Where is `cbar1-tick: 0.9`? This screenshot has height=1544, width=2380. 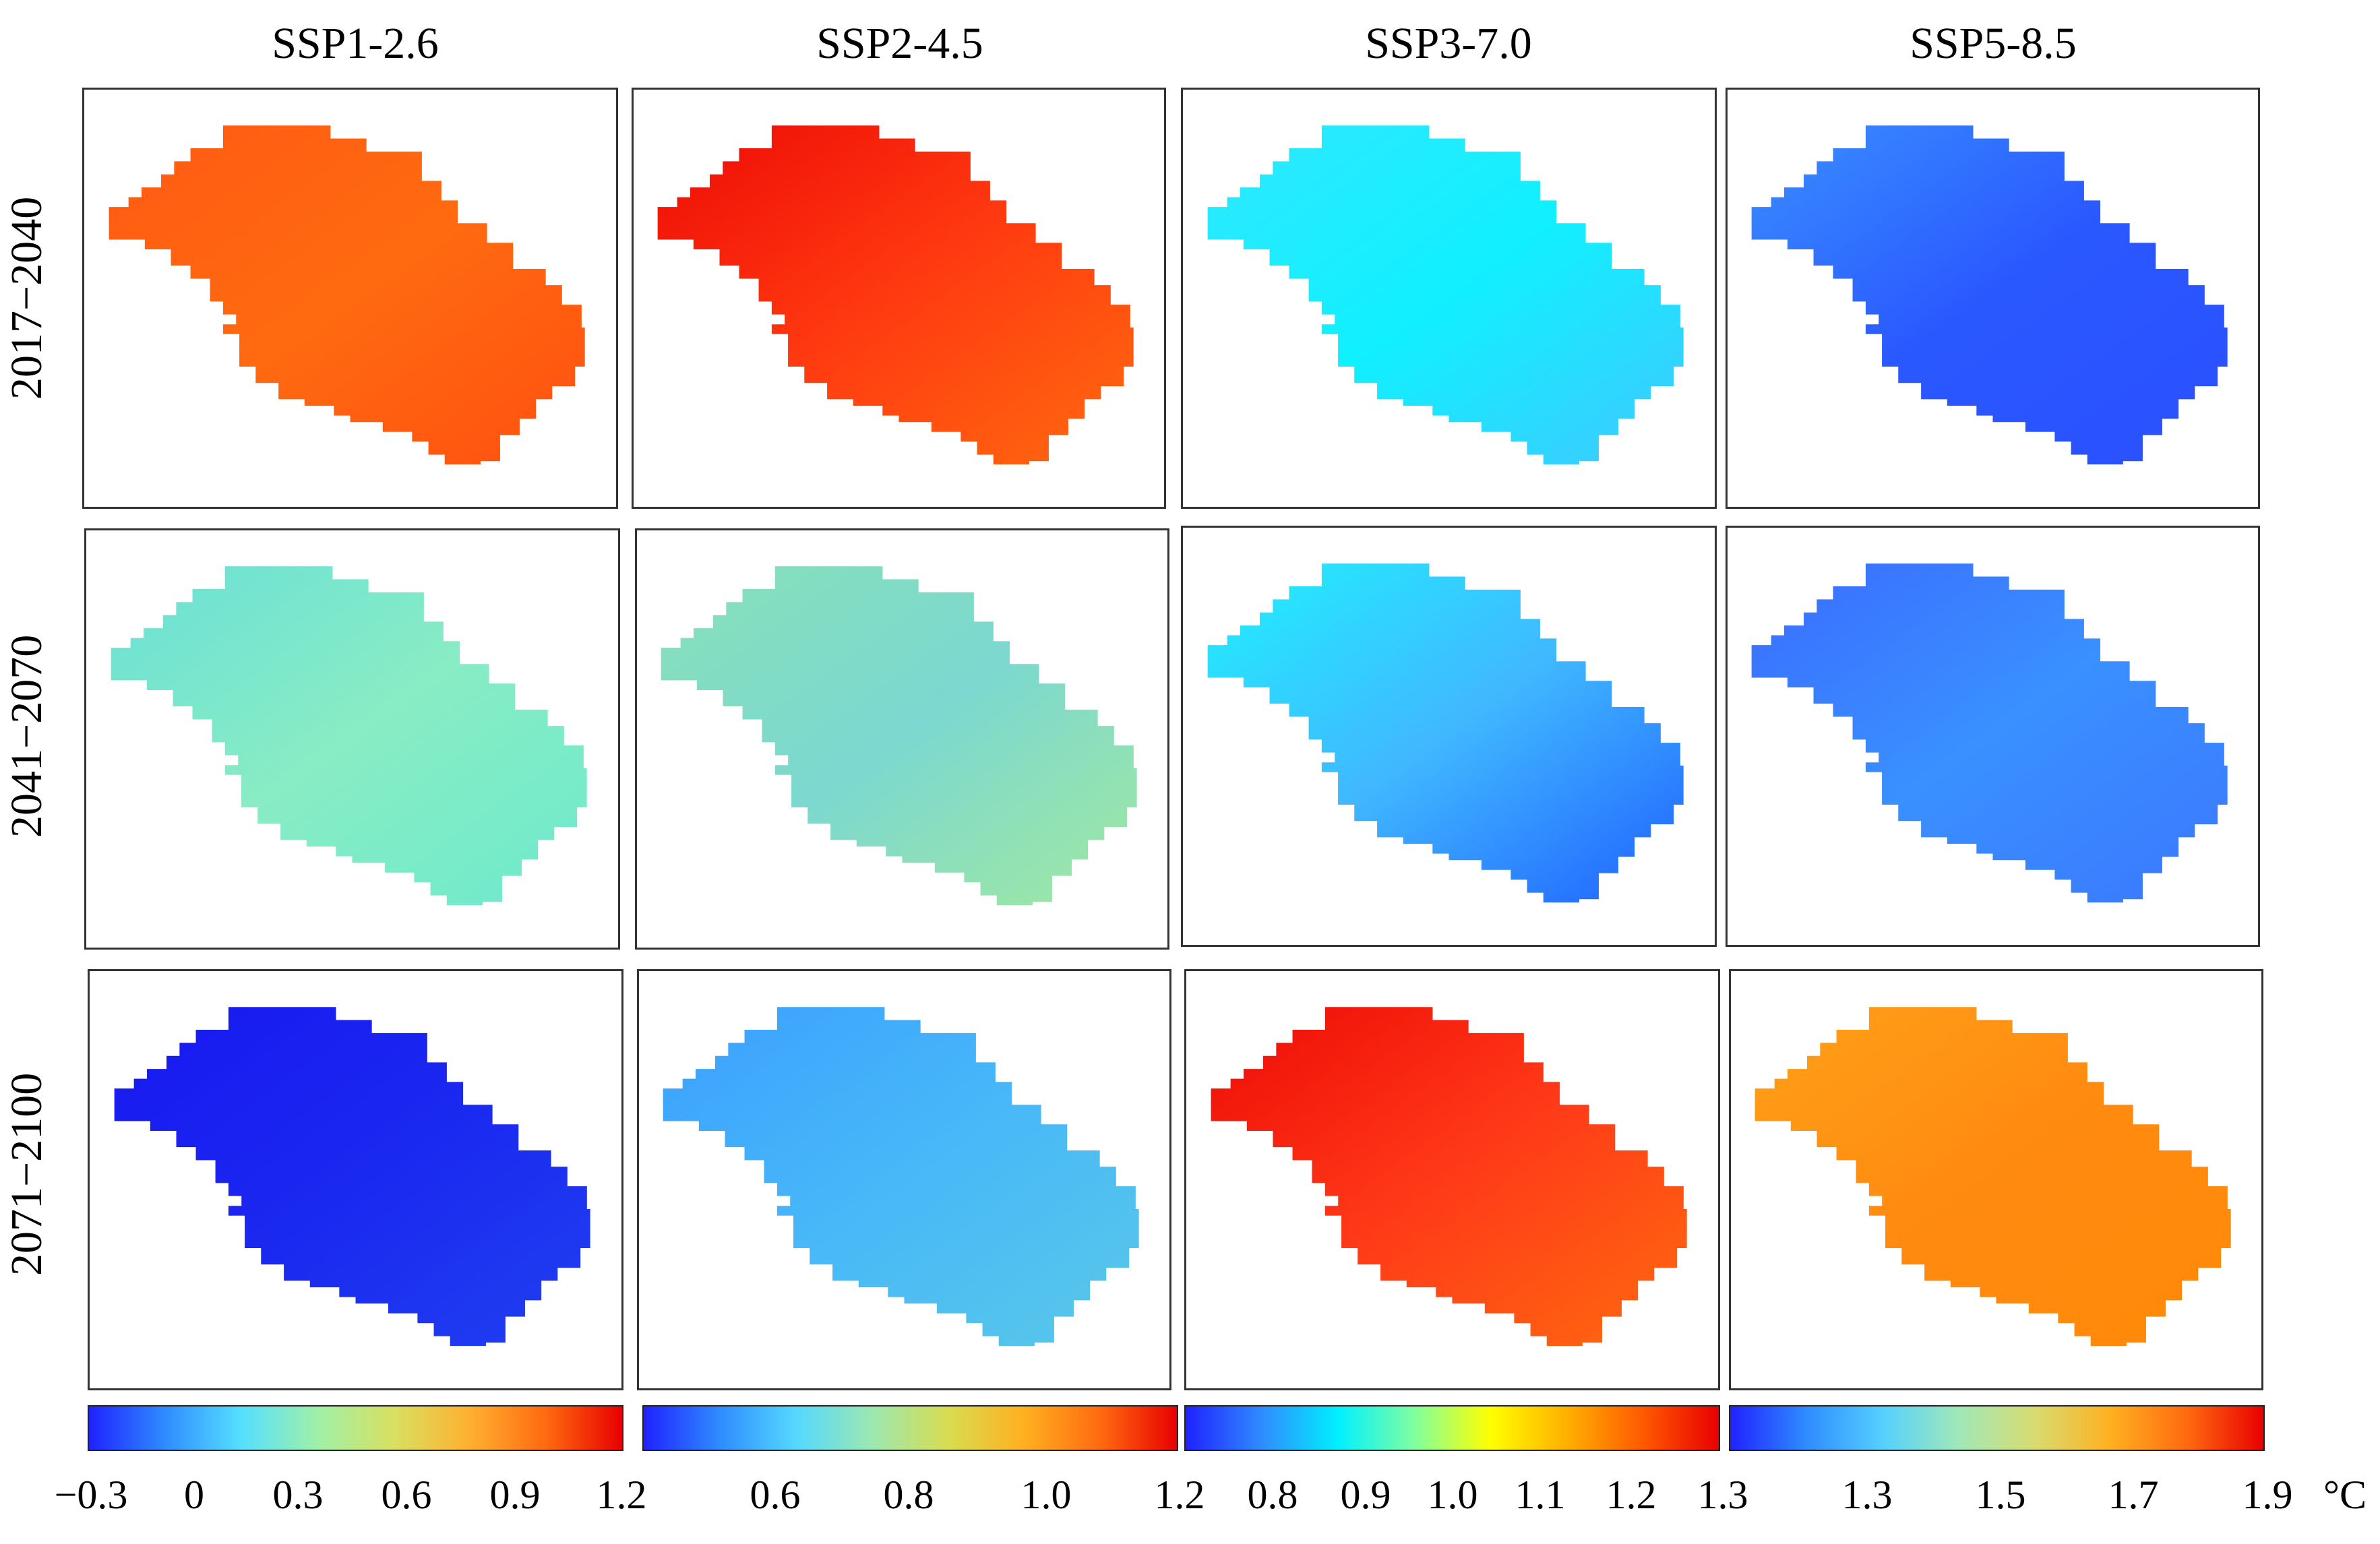 cbar1-tick: 0.9 is located at coordinates (515, 1495).